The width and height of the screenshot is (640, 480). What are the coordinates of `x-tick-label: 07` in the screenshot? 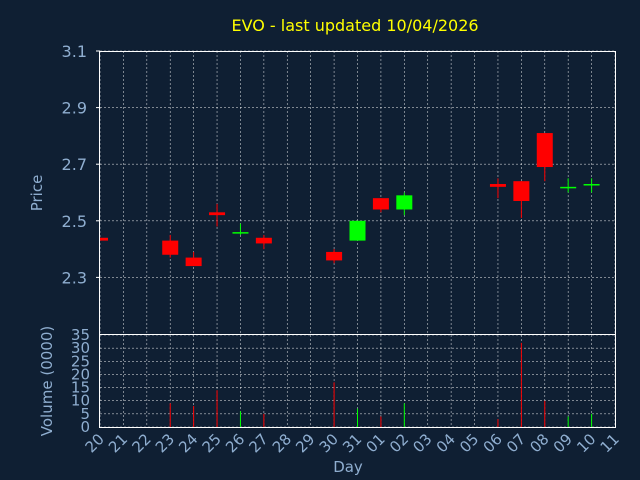 It's located at (516, 443).